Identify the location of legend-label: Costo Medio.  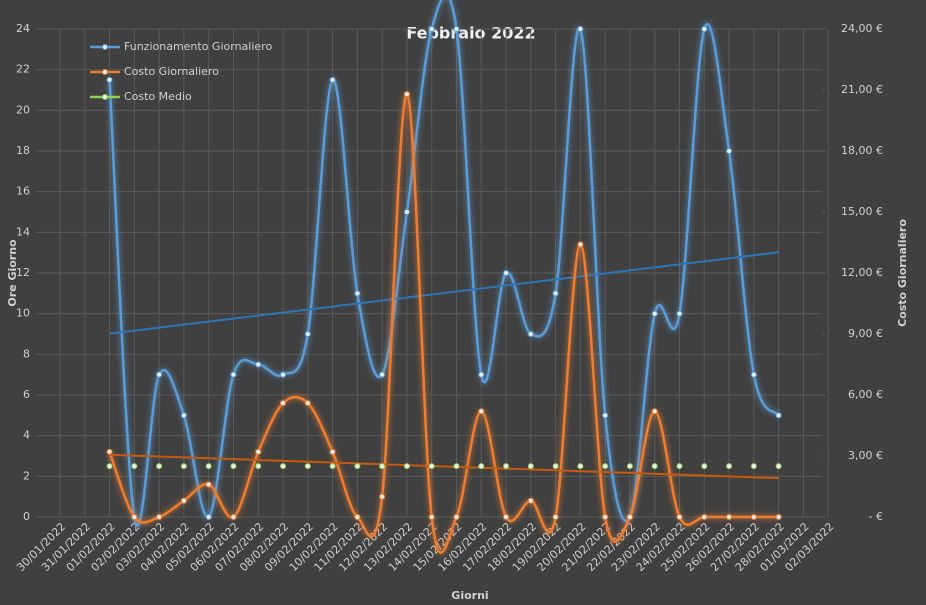
(158, 96).